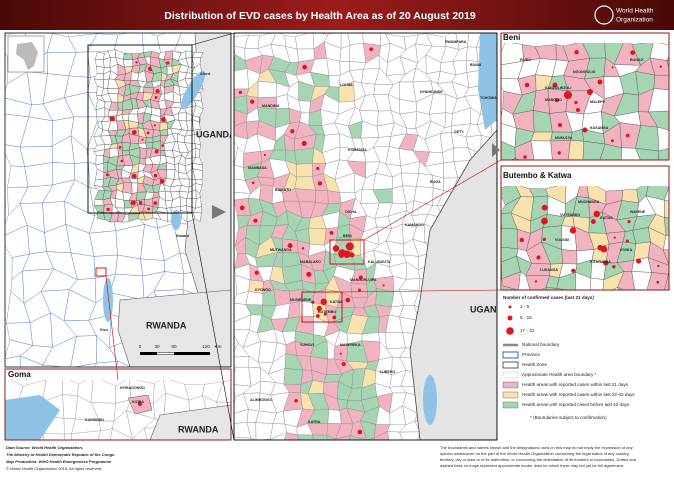  Describe the element at coordinates (283, 190) in the screenshot. I see `map-label: BIAKATO` at that location.